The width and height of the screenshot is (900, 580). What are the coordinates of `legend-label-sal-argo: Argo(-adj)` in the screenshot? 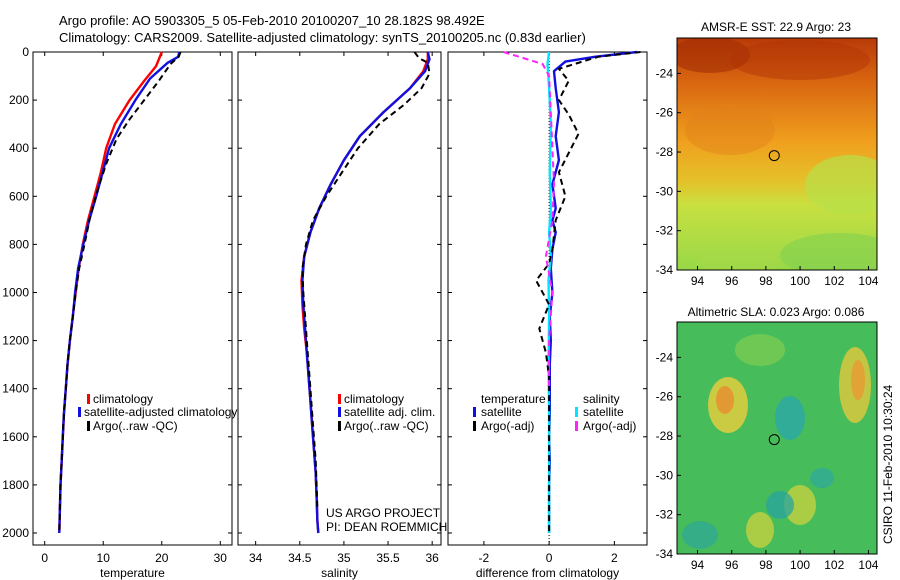 It's located at (609, 426).